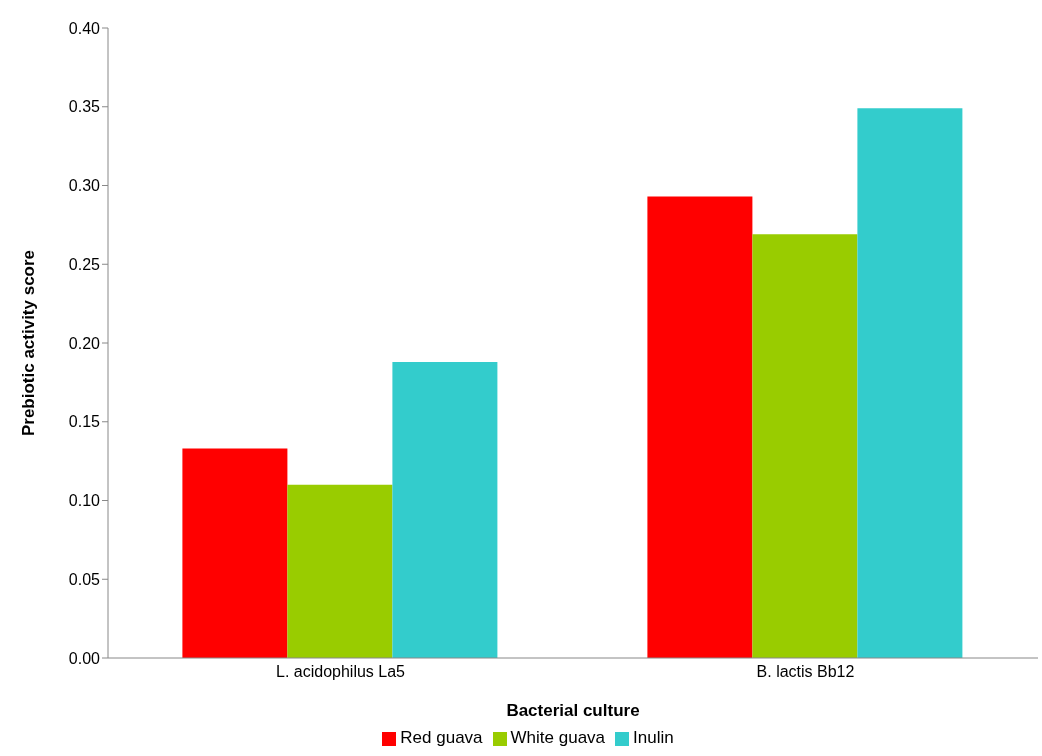  What do you see at coordinates (341, 672) in the screenshot?
I see `x-tick-label: L. acidophilus La5` at bounding box center [341, 672].